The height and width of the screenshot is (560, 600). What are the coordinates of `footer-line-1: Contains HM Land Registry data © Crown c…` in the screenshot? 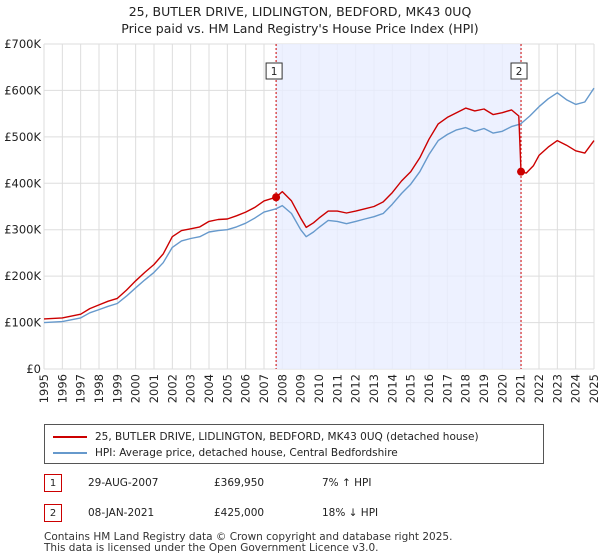 It's located at (248, 537).